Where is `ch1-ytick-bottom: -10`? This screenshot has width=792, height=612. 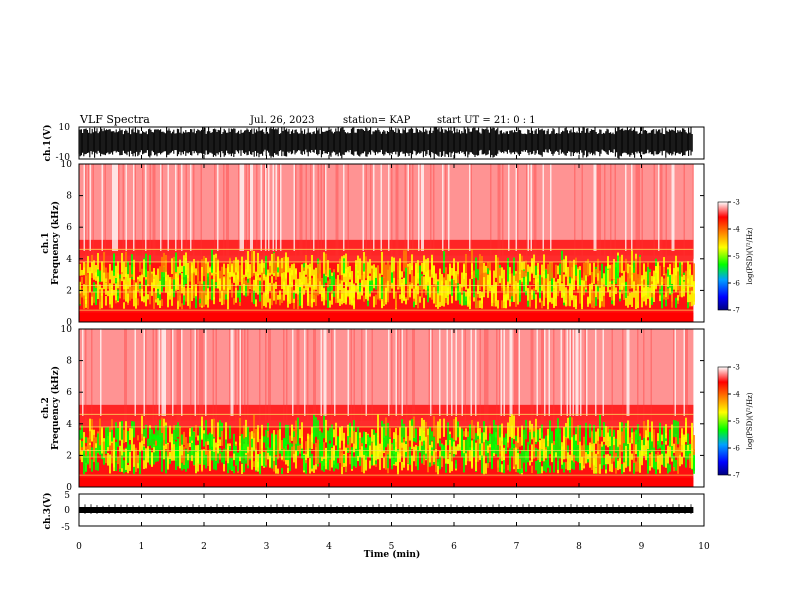 ch1-ytick-bottom: -10 is located at coordinates (63, 158).